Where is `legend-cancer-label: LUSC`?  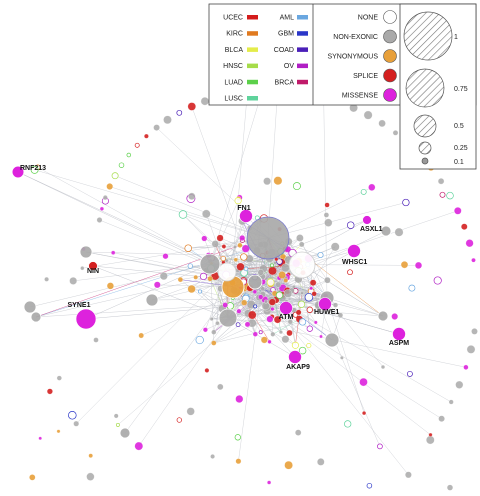
legend-cancer-label: LUSC is located at coordinates (233, 99).